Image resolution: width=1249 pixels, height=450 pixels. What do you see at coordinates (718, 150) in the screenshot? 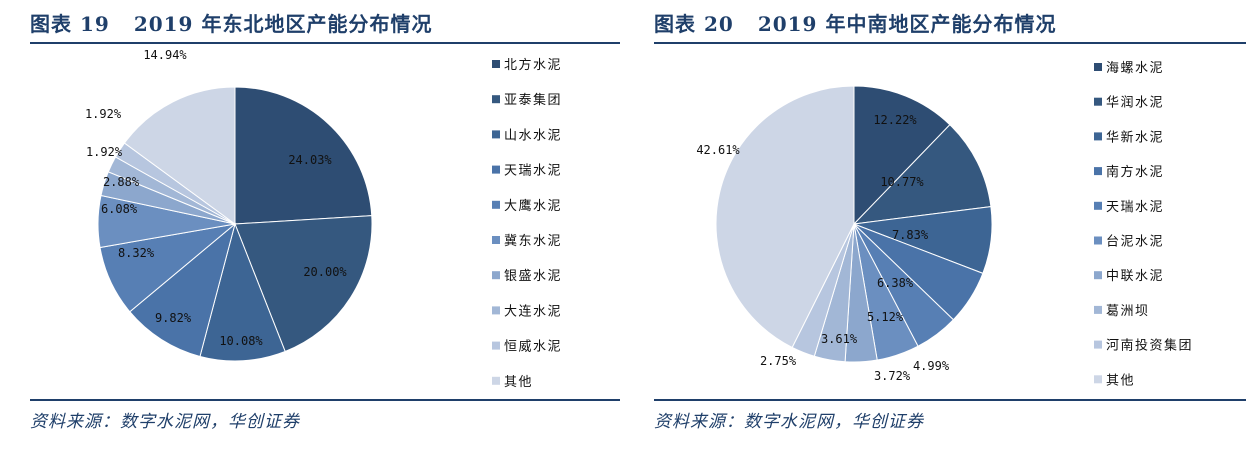
I see `data-label: 42.61%` at bounding box center [718, 150].